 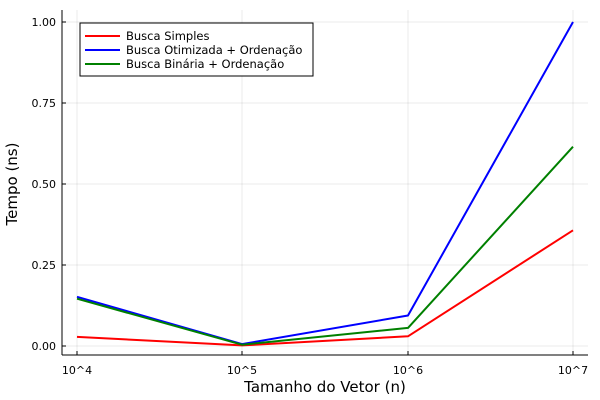 I want to click on x-axis-label: Tamanho do Vetor (n), so click(x=324, y=387).